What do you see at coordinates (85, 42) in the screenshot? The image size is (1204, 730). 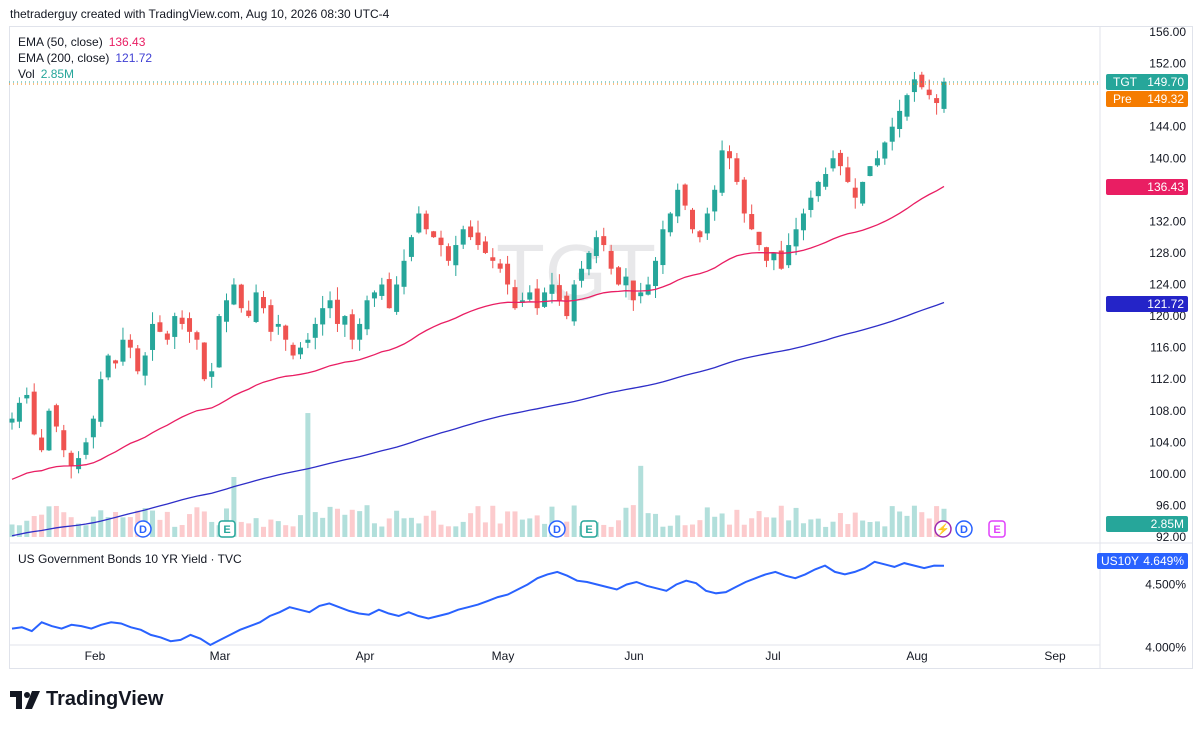 I see `legend-ema50: EMA (50, close) 136.43` at bounding box center [85, 42].